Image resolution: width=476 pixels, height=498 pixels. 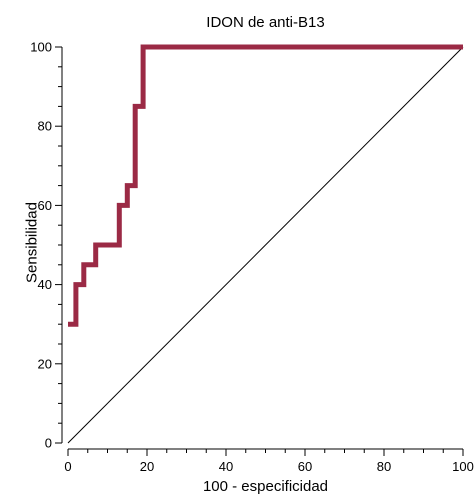 What do you see at coordinates (45, 126) in the screenshot?
I see `y-tick-label: 80` at bounding box center [45, 126].